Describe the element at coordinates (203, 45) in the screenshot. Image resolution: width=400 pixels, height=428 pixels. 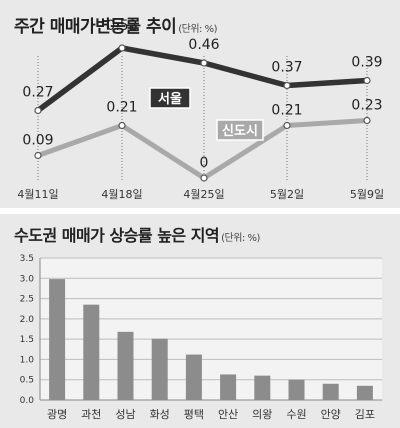
I see `data-label: 0.46` at that location.